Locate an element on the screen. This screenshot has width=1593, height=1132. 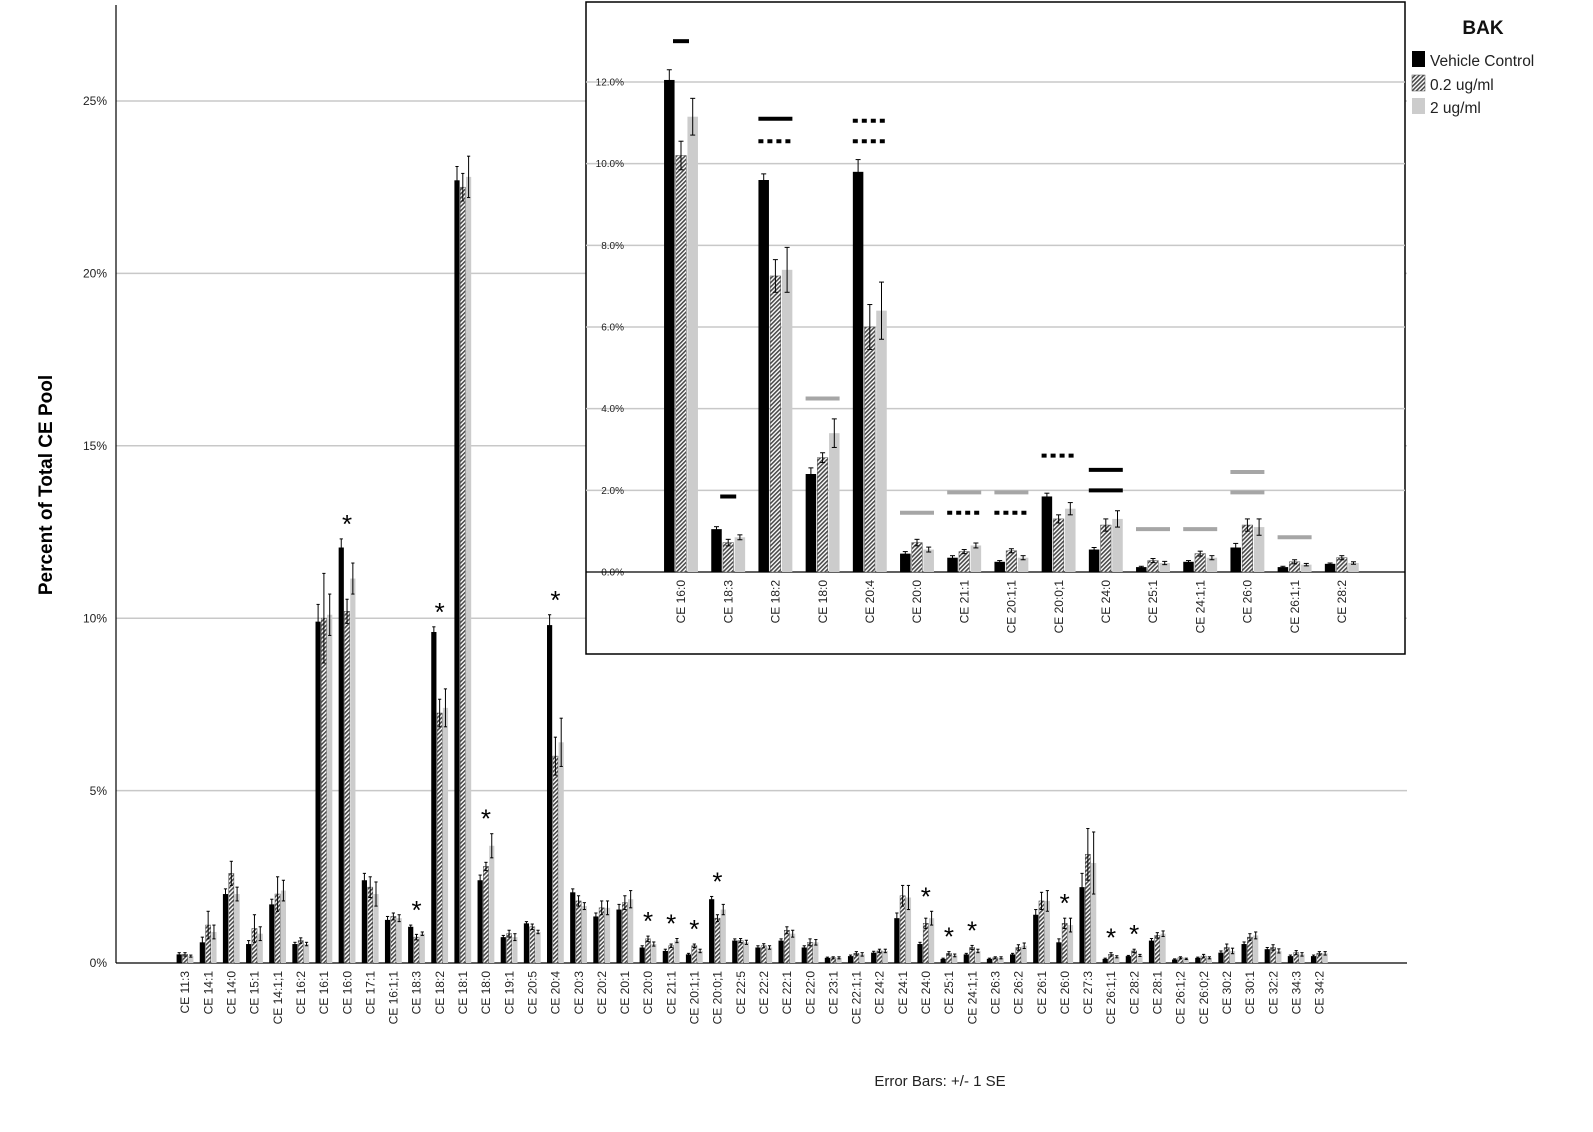
y-tick-label: 12.0% is located at coordinates (610, 83).